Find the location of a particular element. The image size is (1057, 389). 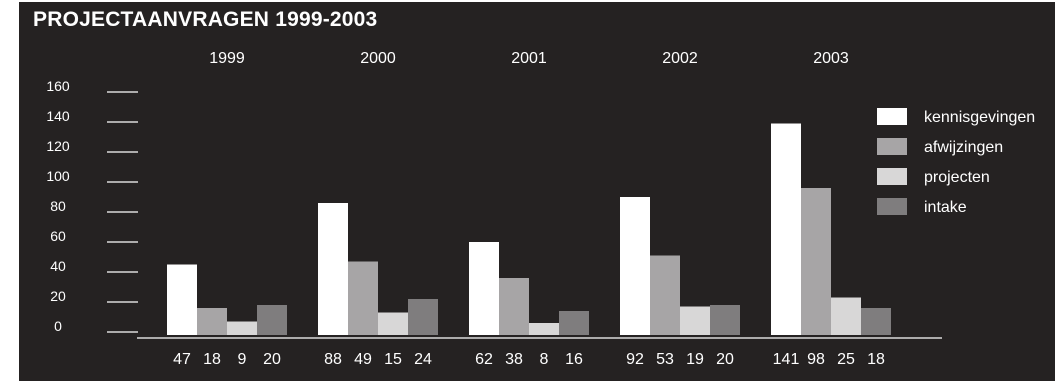

data-label: 24 is located at coordinates (423, 359).